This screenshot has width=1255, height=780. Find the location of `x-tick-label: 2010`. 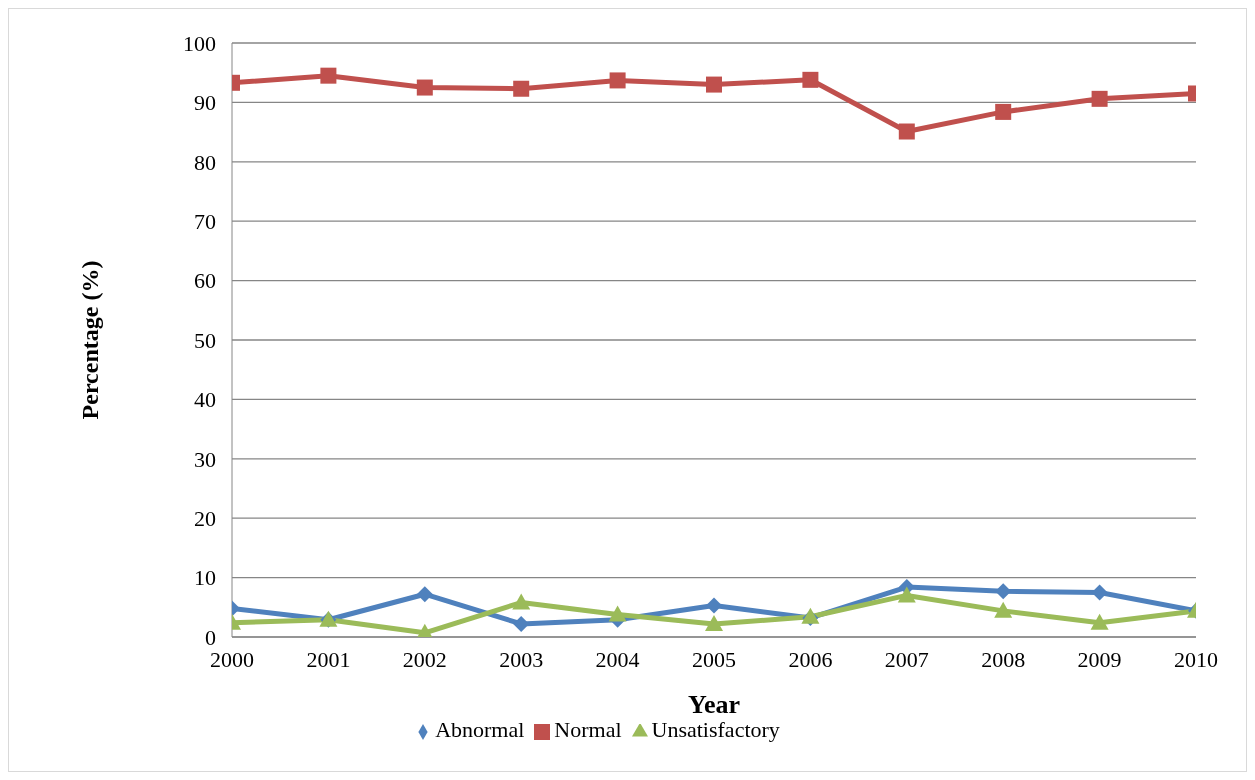

x-tick-label: 2010 is located at coordinates (1196, 659).